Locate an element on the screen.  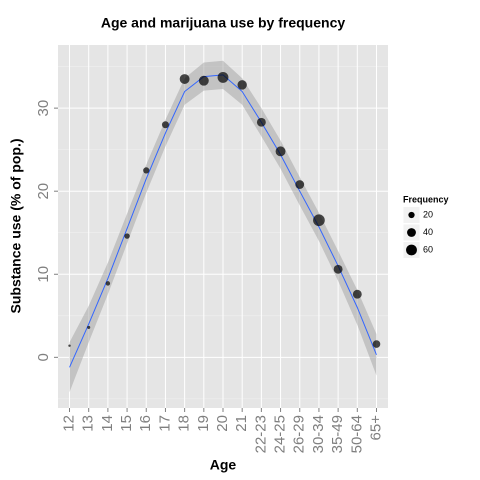
x-tick-label: 21 is located at coordinates (241, 423).